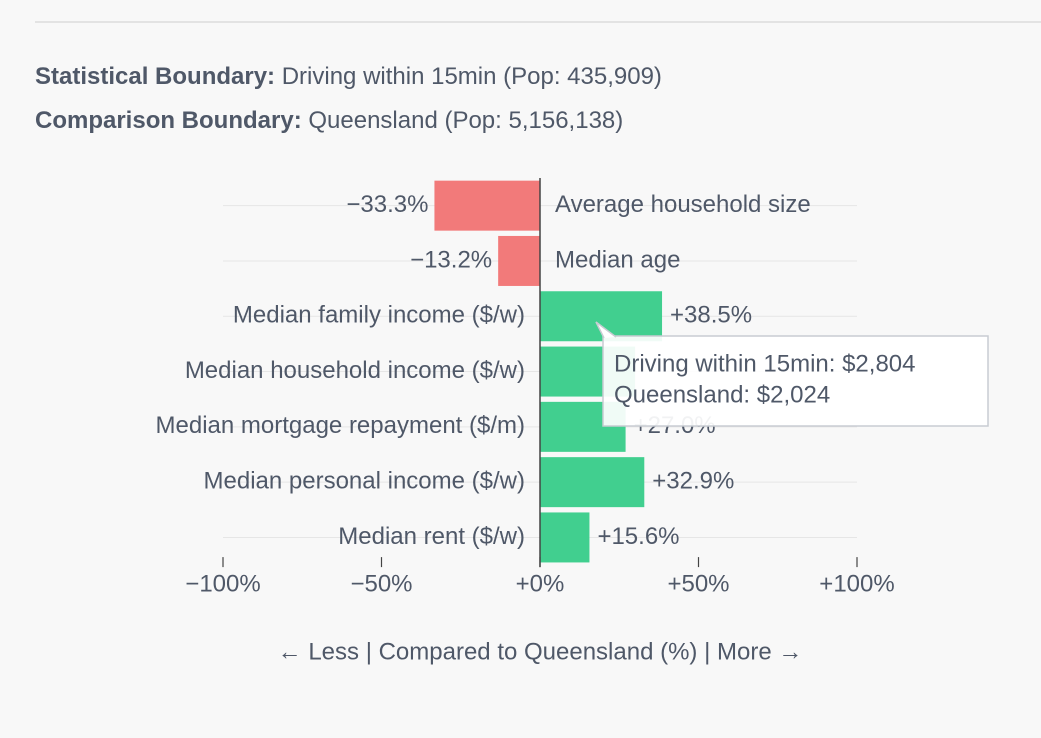 Image resolution: width=1041 pixels, height=738 pixels. What do you see at coordinates (638, 536) in the screenshot?
I see `value-label: +15.6%` at bounding box center [638, 536].